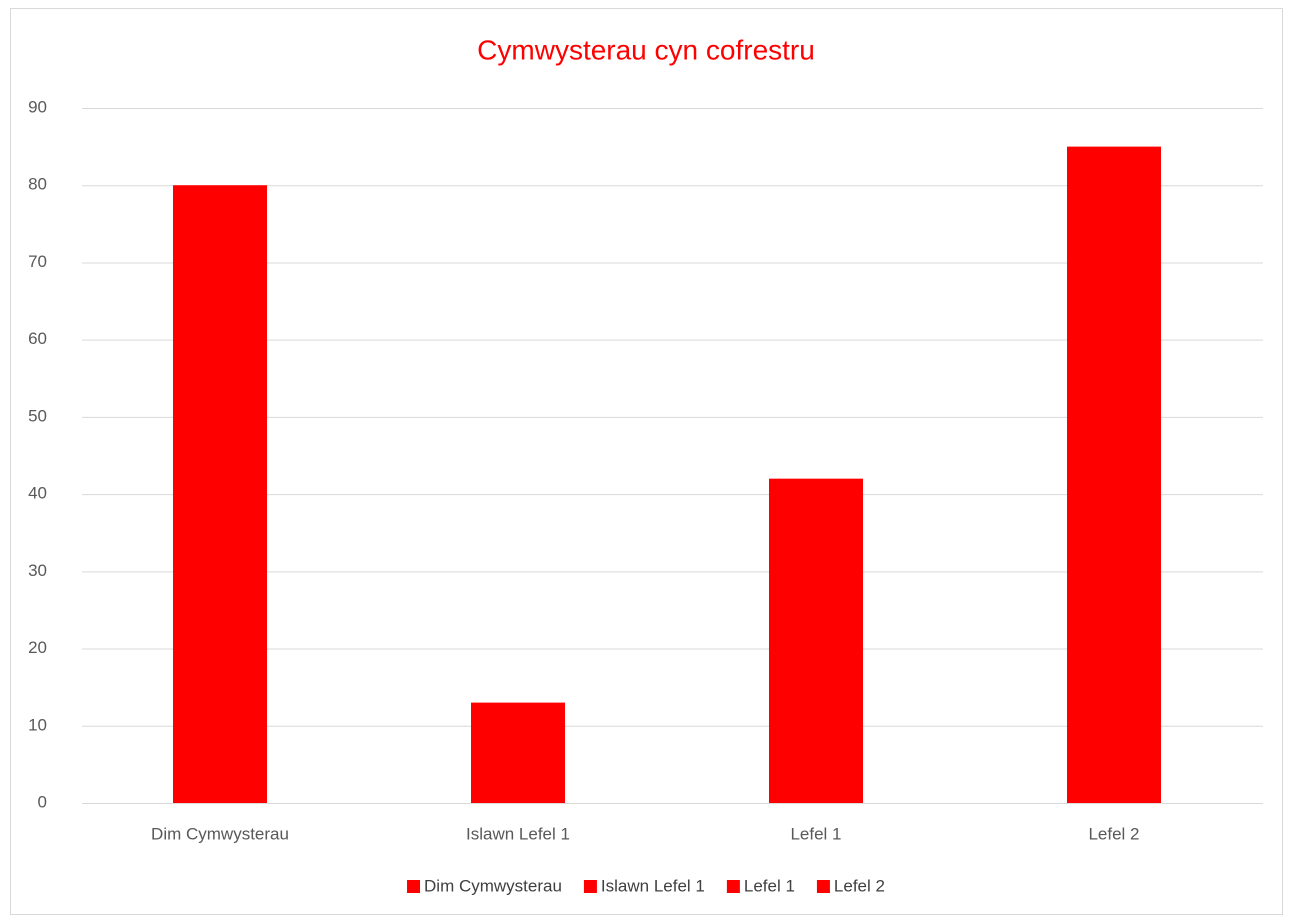 Image resolution: width=1292 pixels, height=924 pixels. Describe the element at coordinates (653, 885) in the screenshot. I see `legend-label: Islawn Lefel 1` at that location.